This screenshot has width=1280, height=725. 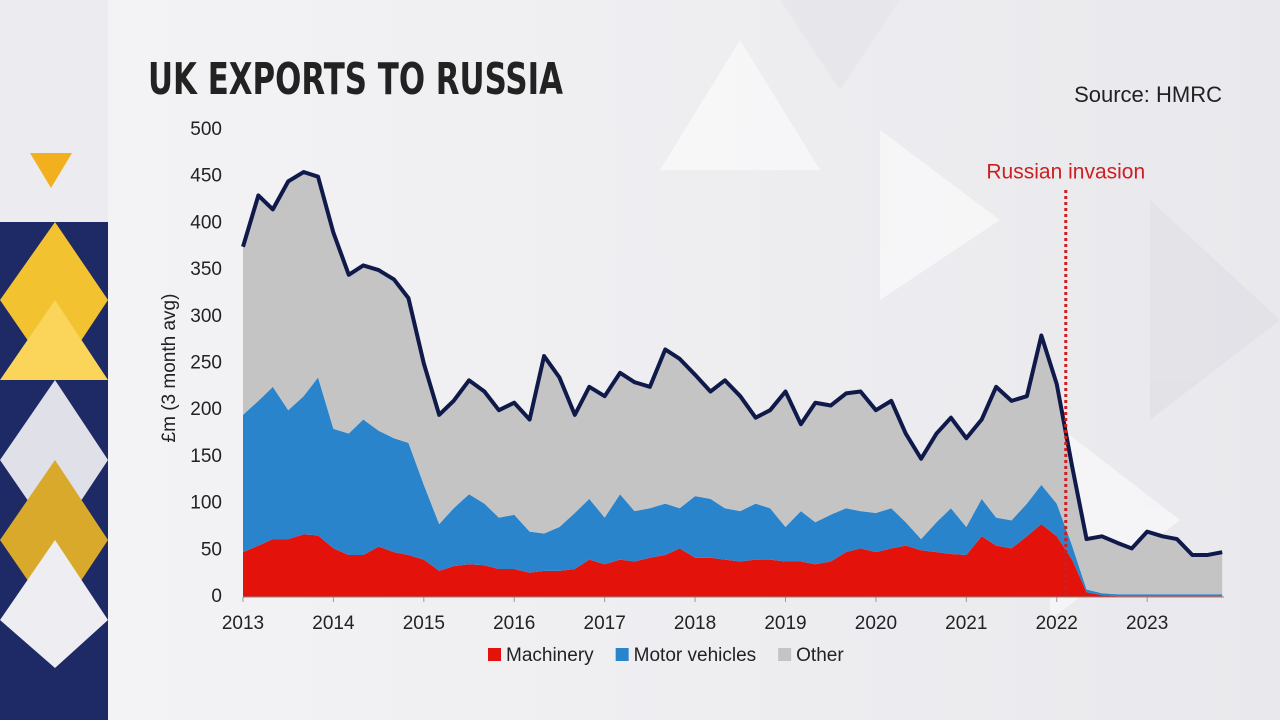 I want to click on y-tick-label: 400, so click(x=206, y=222).